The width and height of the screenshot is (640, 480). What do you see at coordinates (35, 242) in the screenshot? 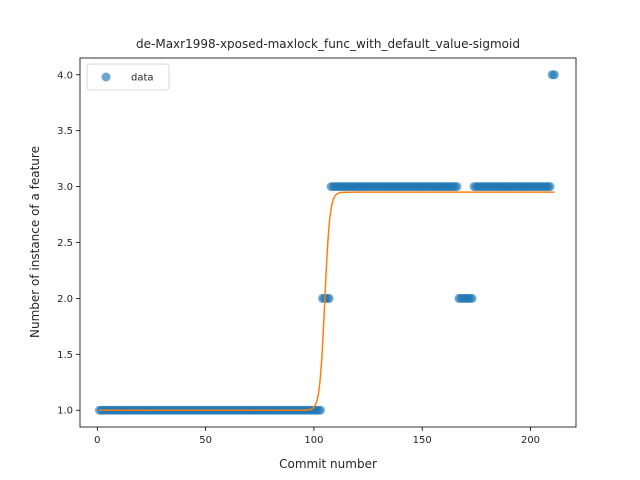
I see `y-axis-label: Number of instance of a feature` at bounding box center [35, 242].